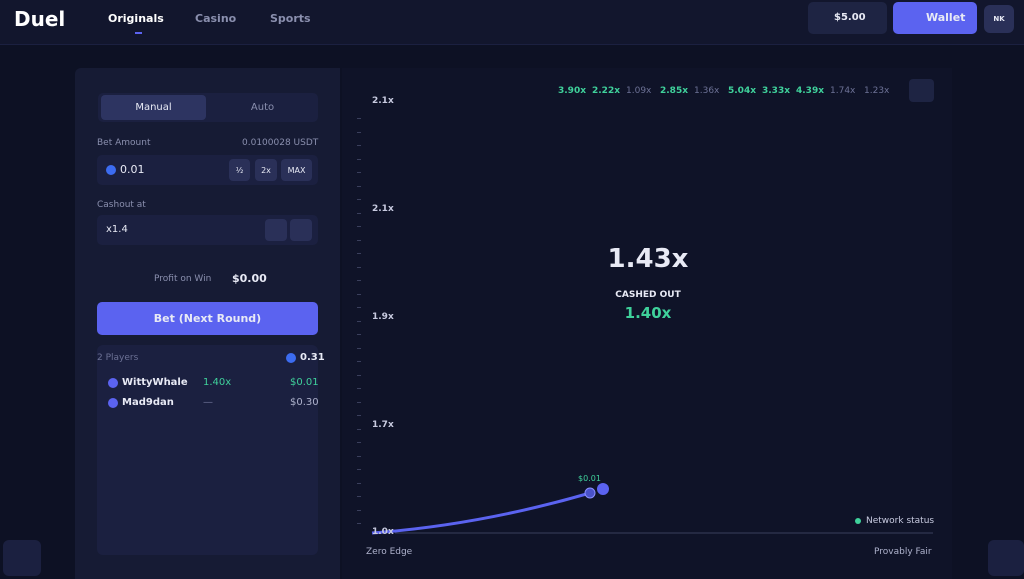 Image resolution: width=1024 pixels, height=579 pixels. Describe the element at coordinates (121, 205) in the screenshot. I see `label: Cashout at` at that location.